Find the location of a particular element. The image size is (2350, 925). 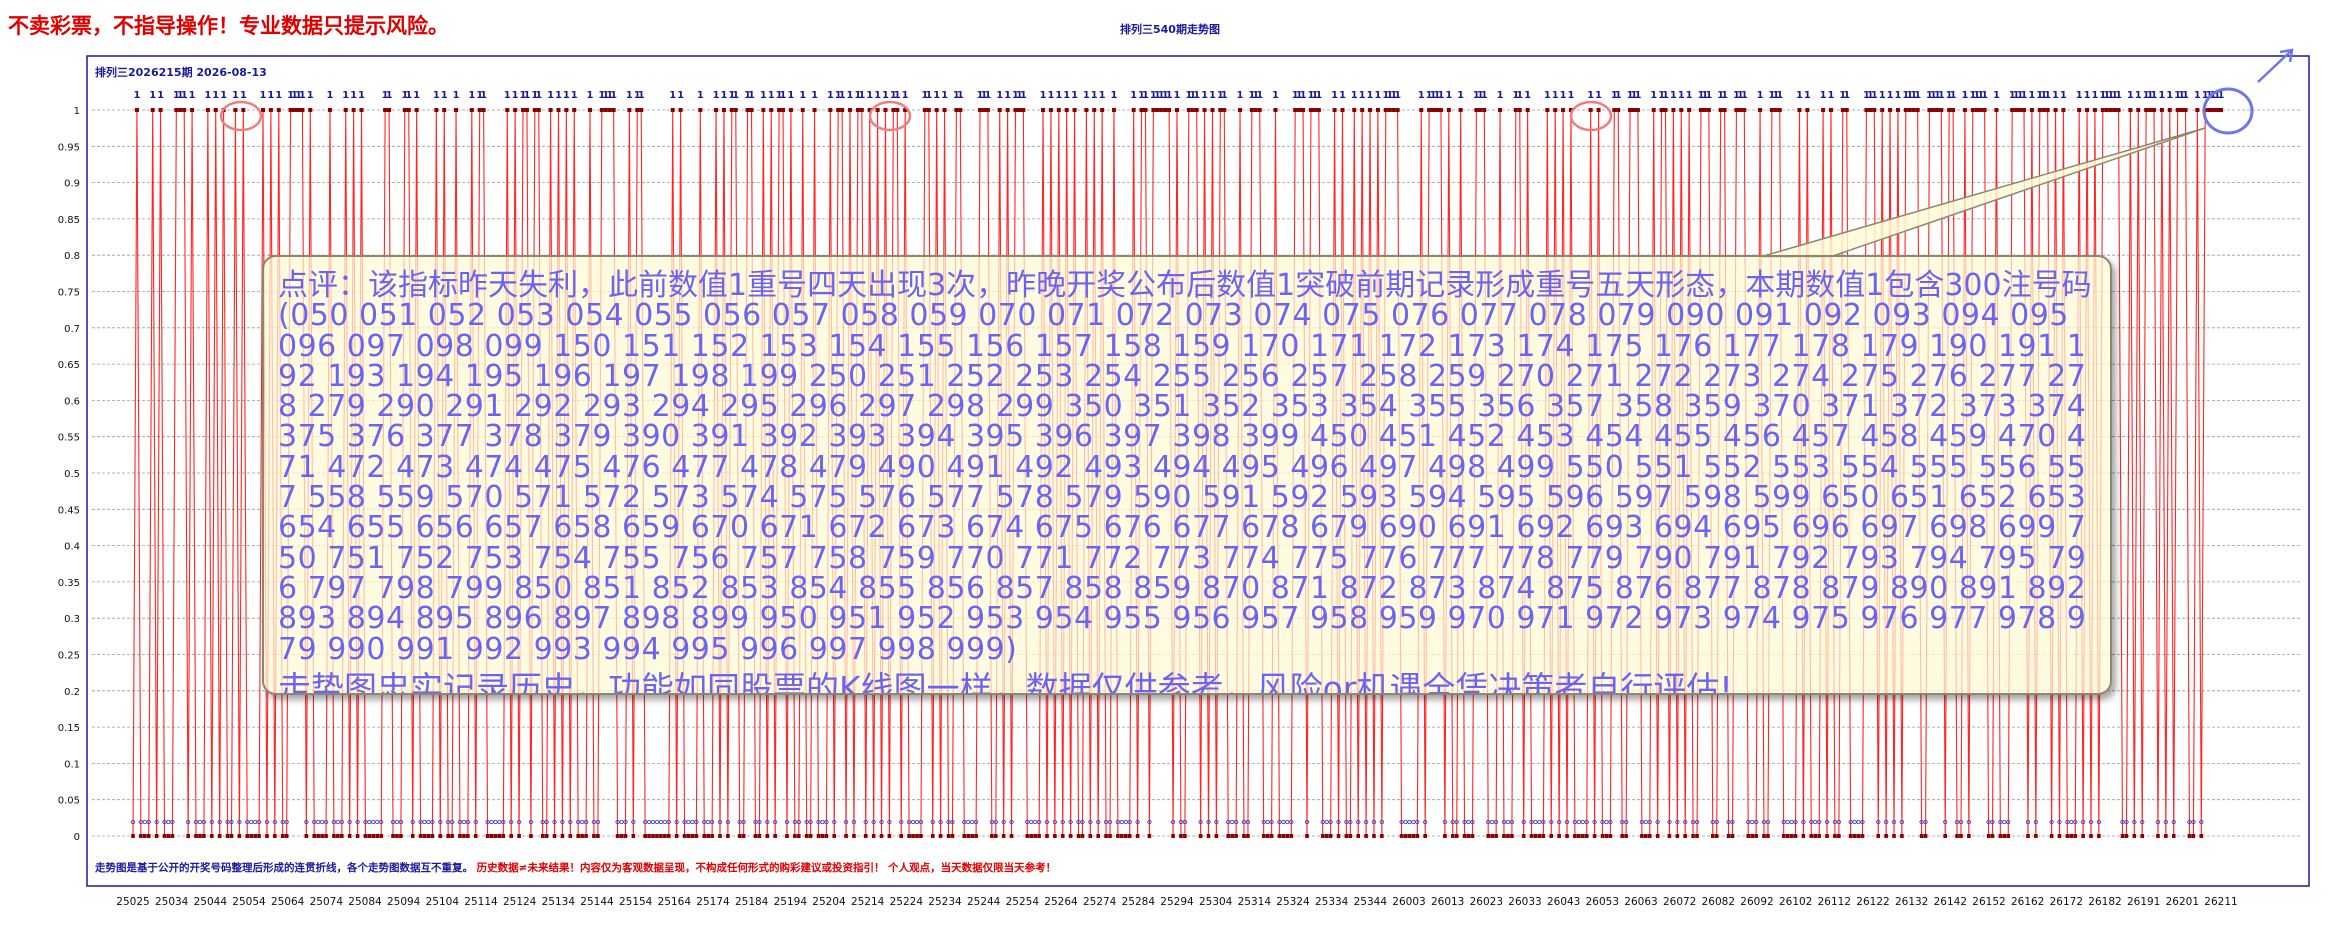

x-tick-label: 25194 is located at coordinates (791, 902).